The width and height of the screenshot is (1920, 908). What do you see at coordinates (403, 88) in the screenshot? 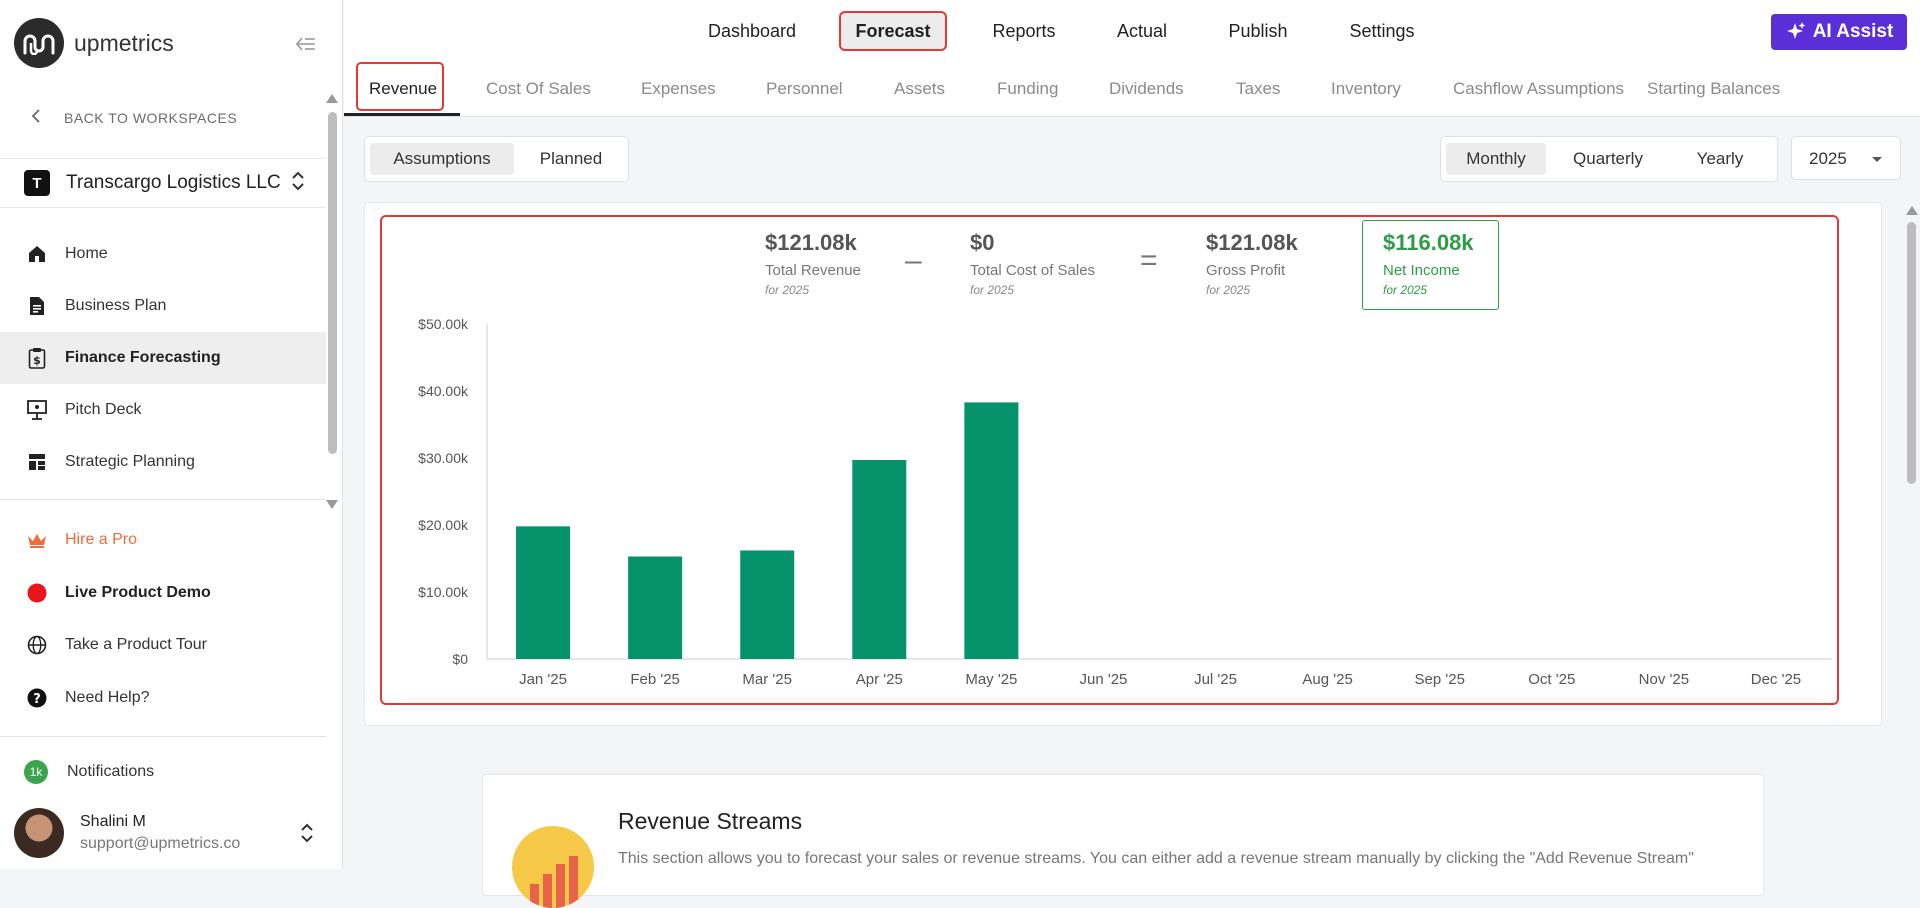
I see `tab-revenue: Revenue` at bounding box center [403, 88].